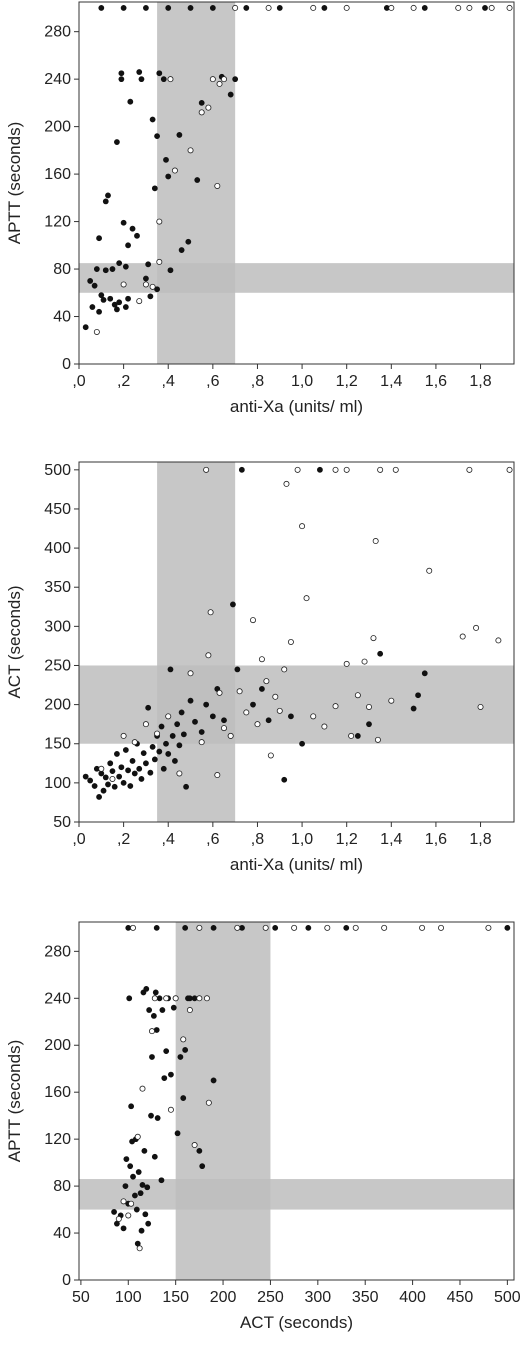 The image size is (520, 1349). I want to click on x-tick-label: 1,0, so click(302, 839).